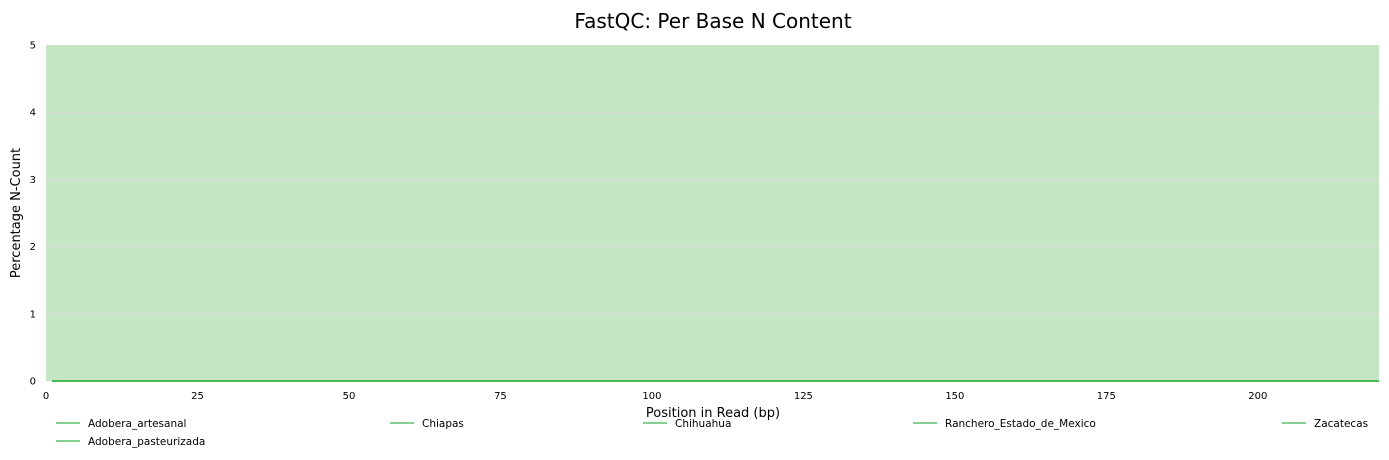  Describe the element at coordinates (443, 424) in the screenshot. I see `legend-label: Chiapas` at that location.